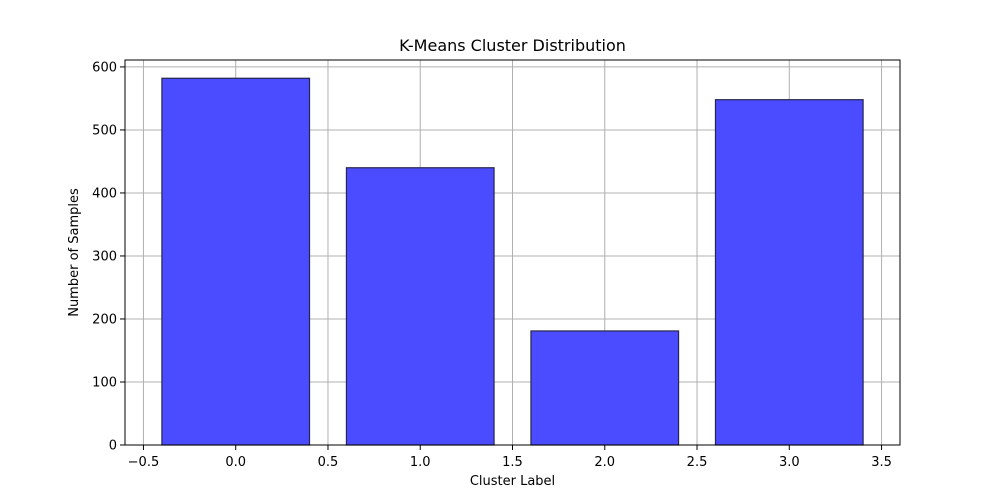 The image size is (1000, 500). I want to click on y-tick-label: 400, so click(104, 193).